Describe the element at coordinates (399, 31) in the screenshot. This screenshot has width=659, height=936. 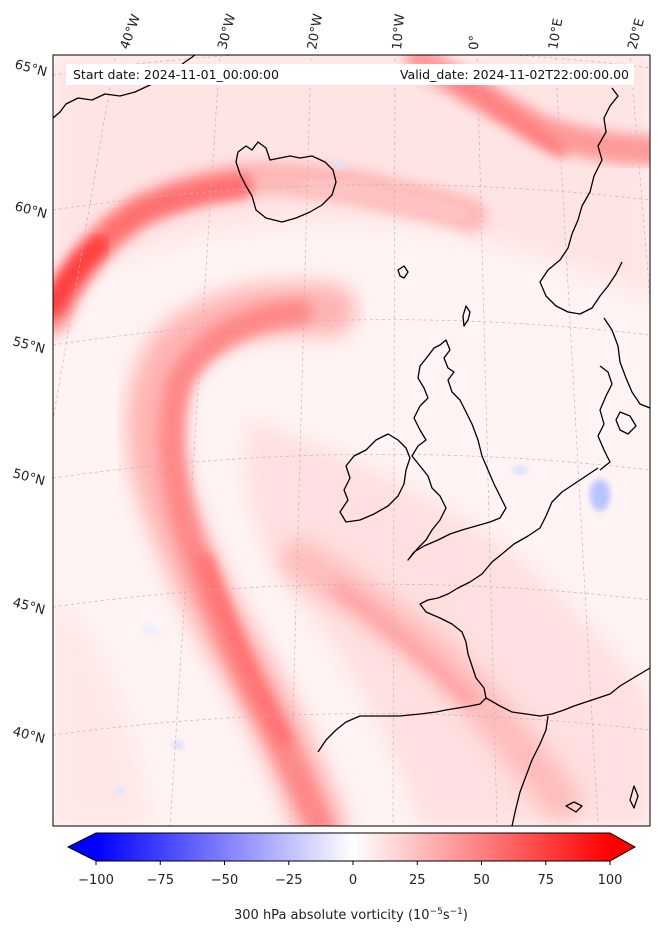
I see `lon-label-10w: 10°W` at that location.